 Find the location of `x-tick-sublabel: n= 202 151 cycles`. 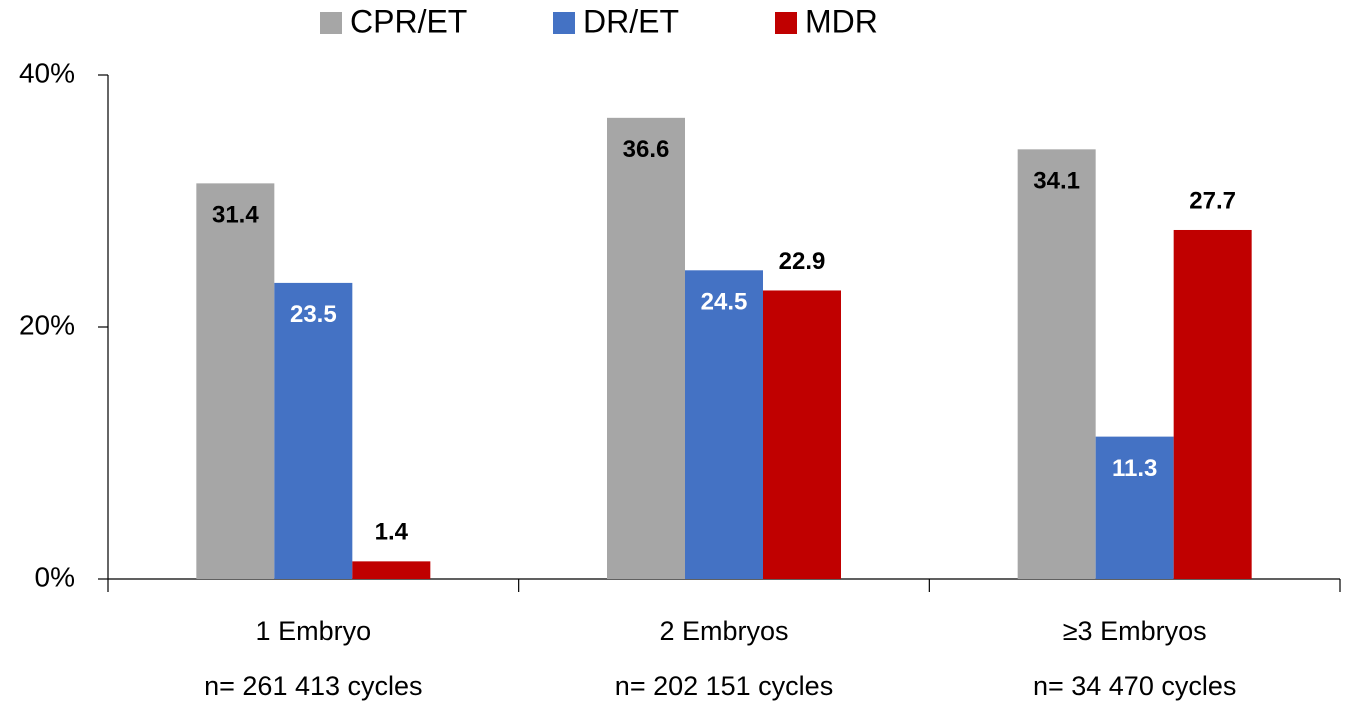

x-tick-sublabel: n= 202 151 cycles is located at coordinates (724, 686).